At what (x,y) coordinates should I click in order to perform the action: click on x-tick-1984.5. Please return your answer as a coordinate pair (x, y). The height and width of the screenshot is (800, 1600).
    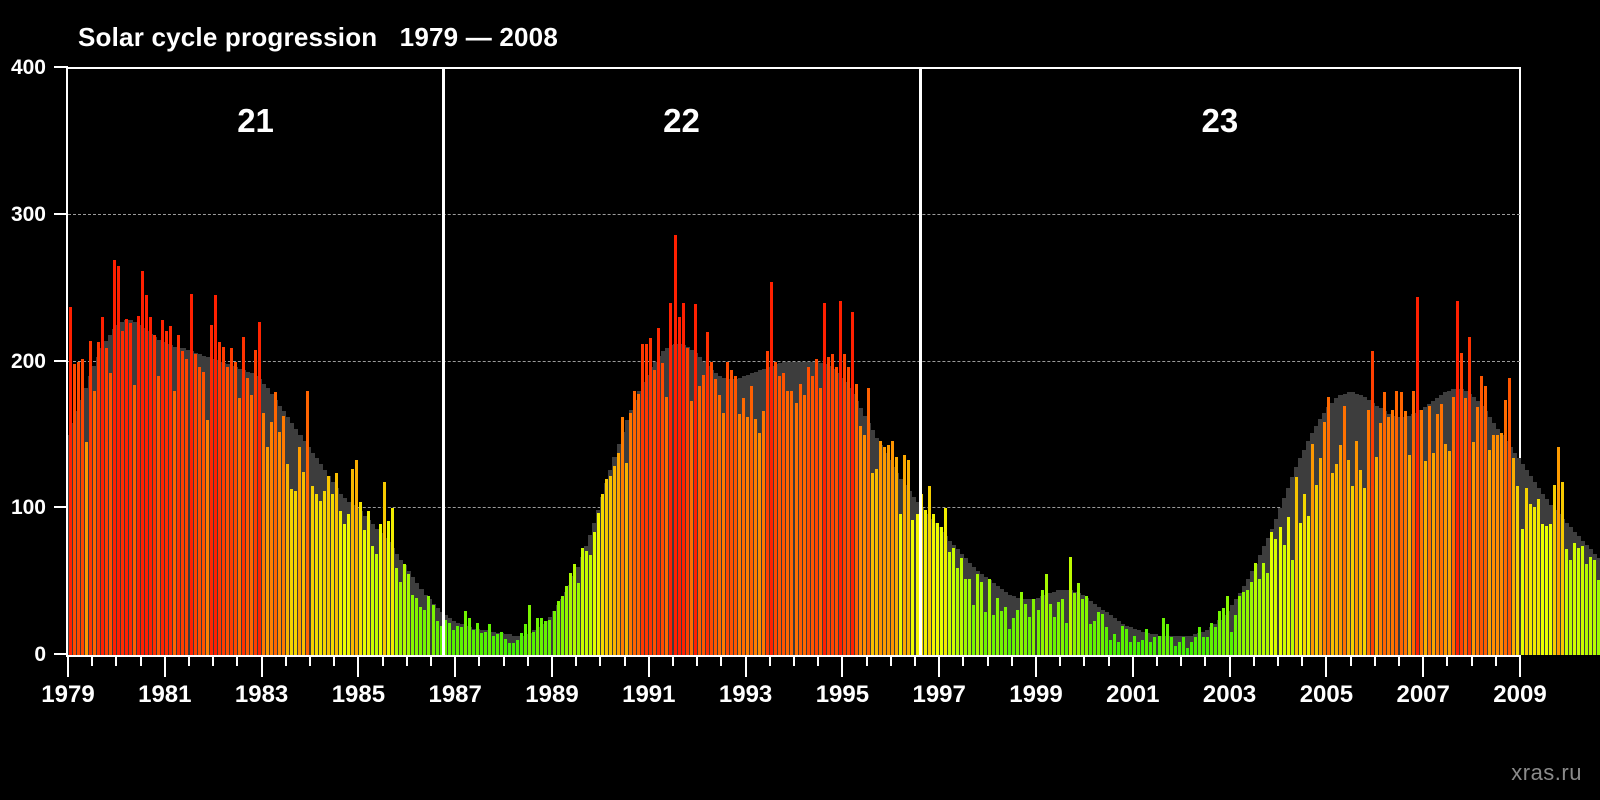
    Looking at the image, I should click on (334, 660).